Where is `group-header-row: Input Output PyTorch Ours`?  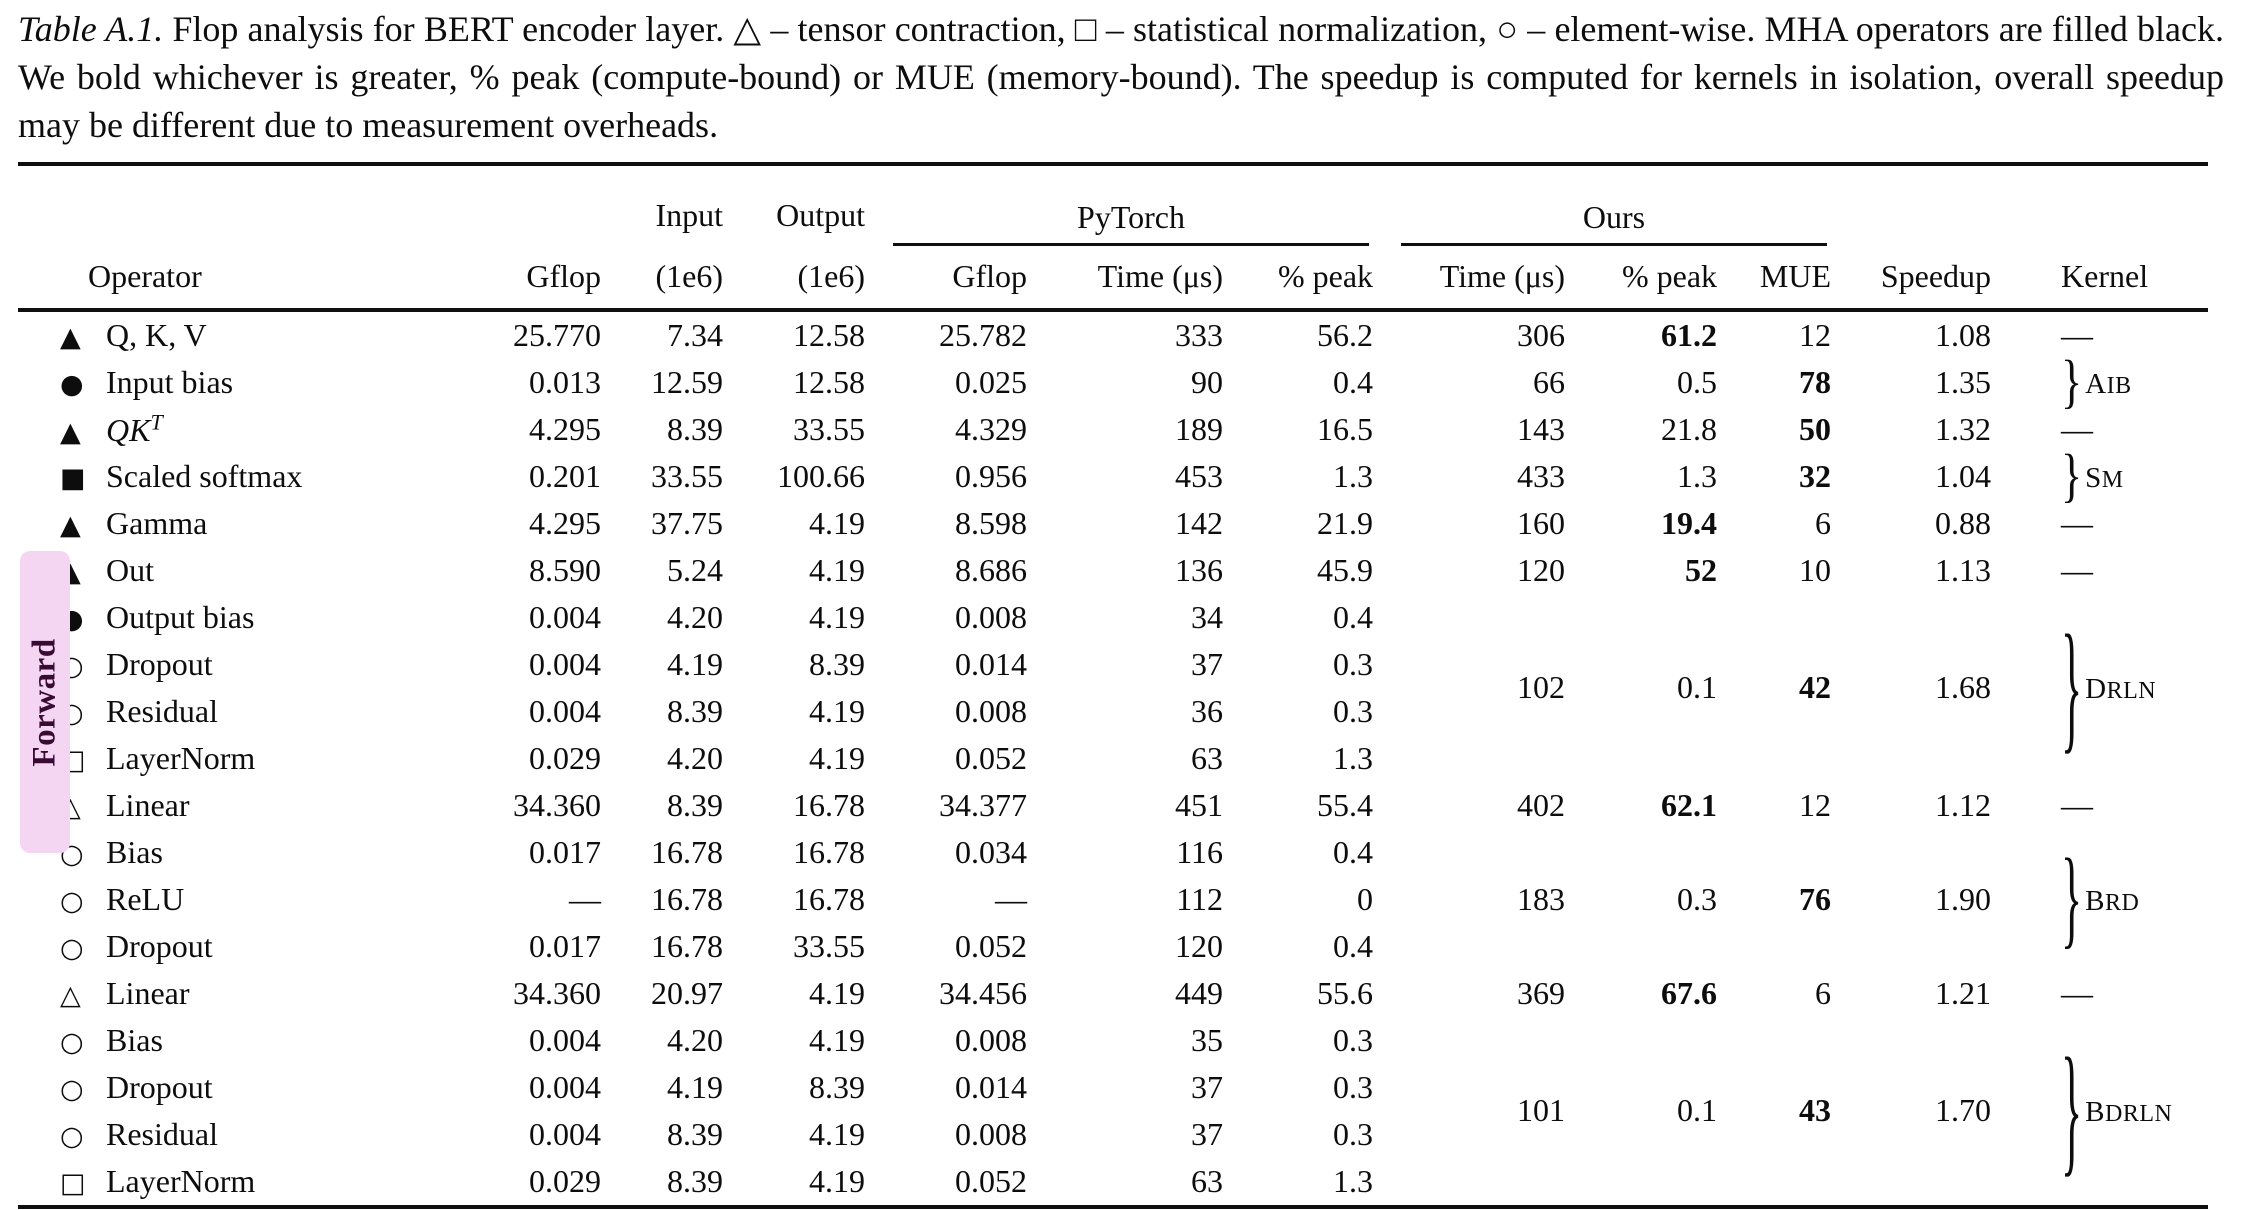
group-header-row: Input Output PyTorch Ours is located at coordinates (1113, 205).